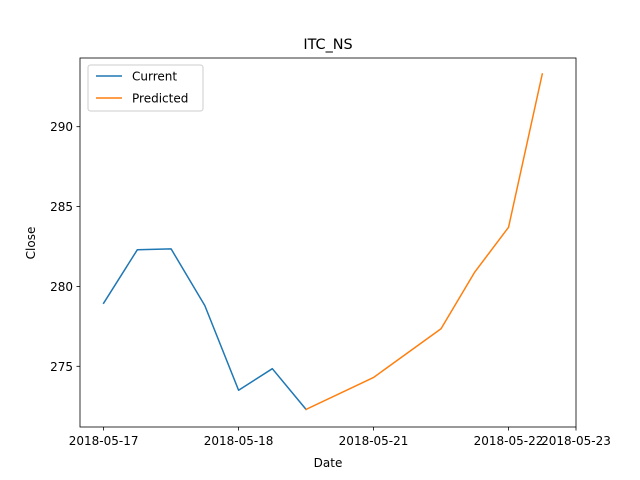 The height and width of the screenshot is (480, 640). Describe the element at coordinates (61, 127) in the screenshot. I see `y-tick-label: 290` at that location.